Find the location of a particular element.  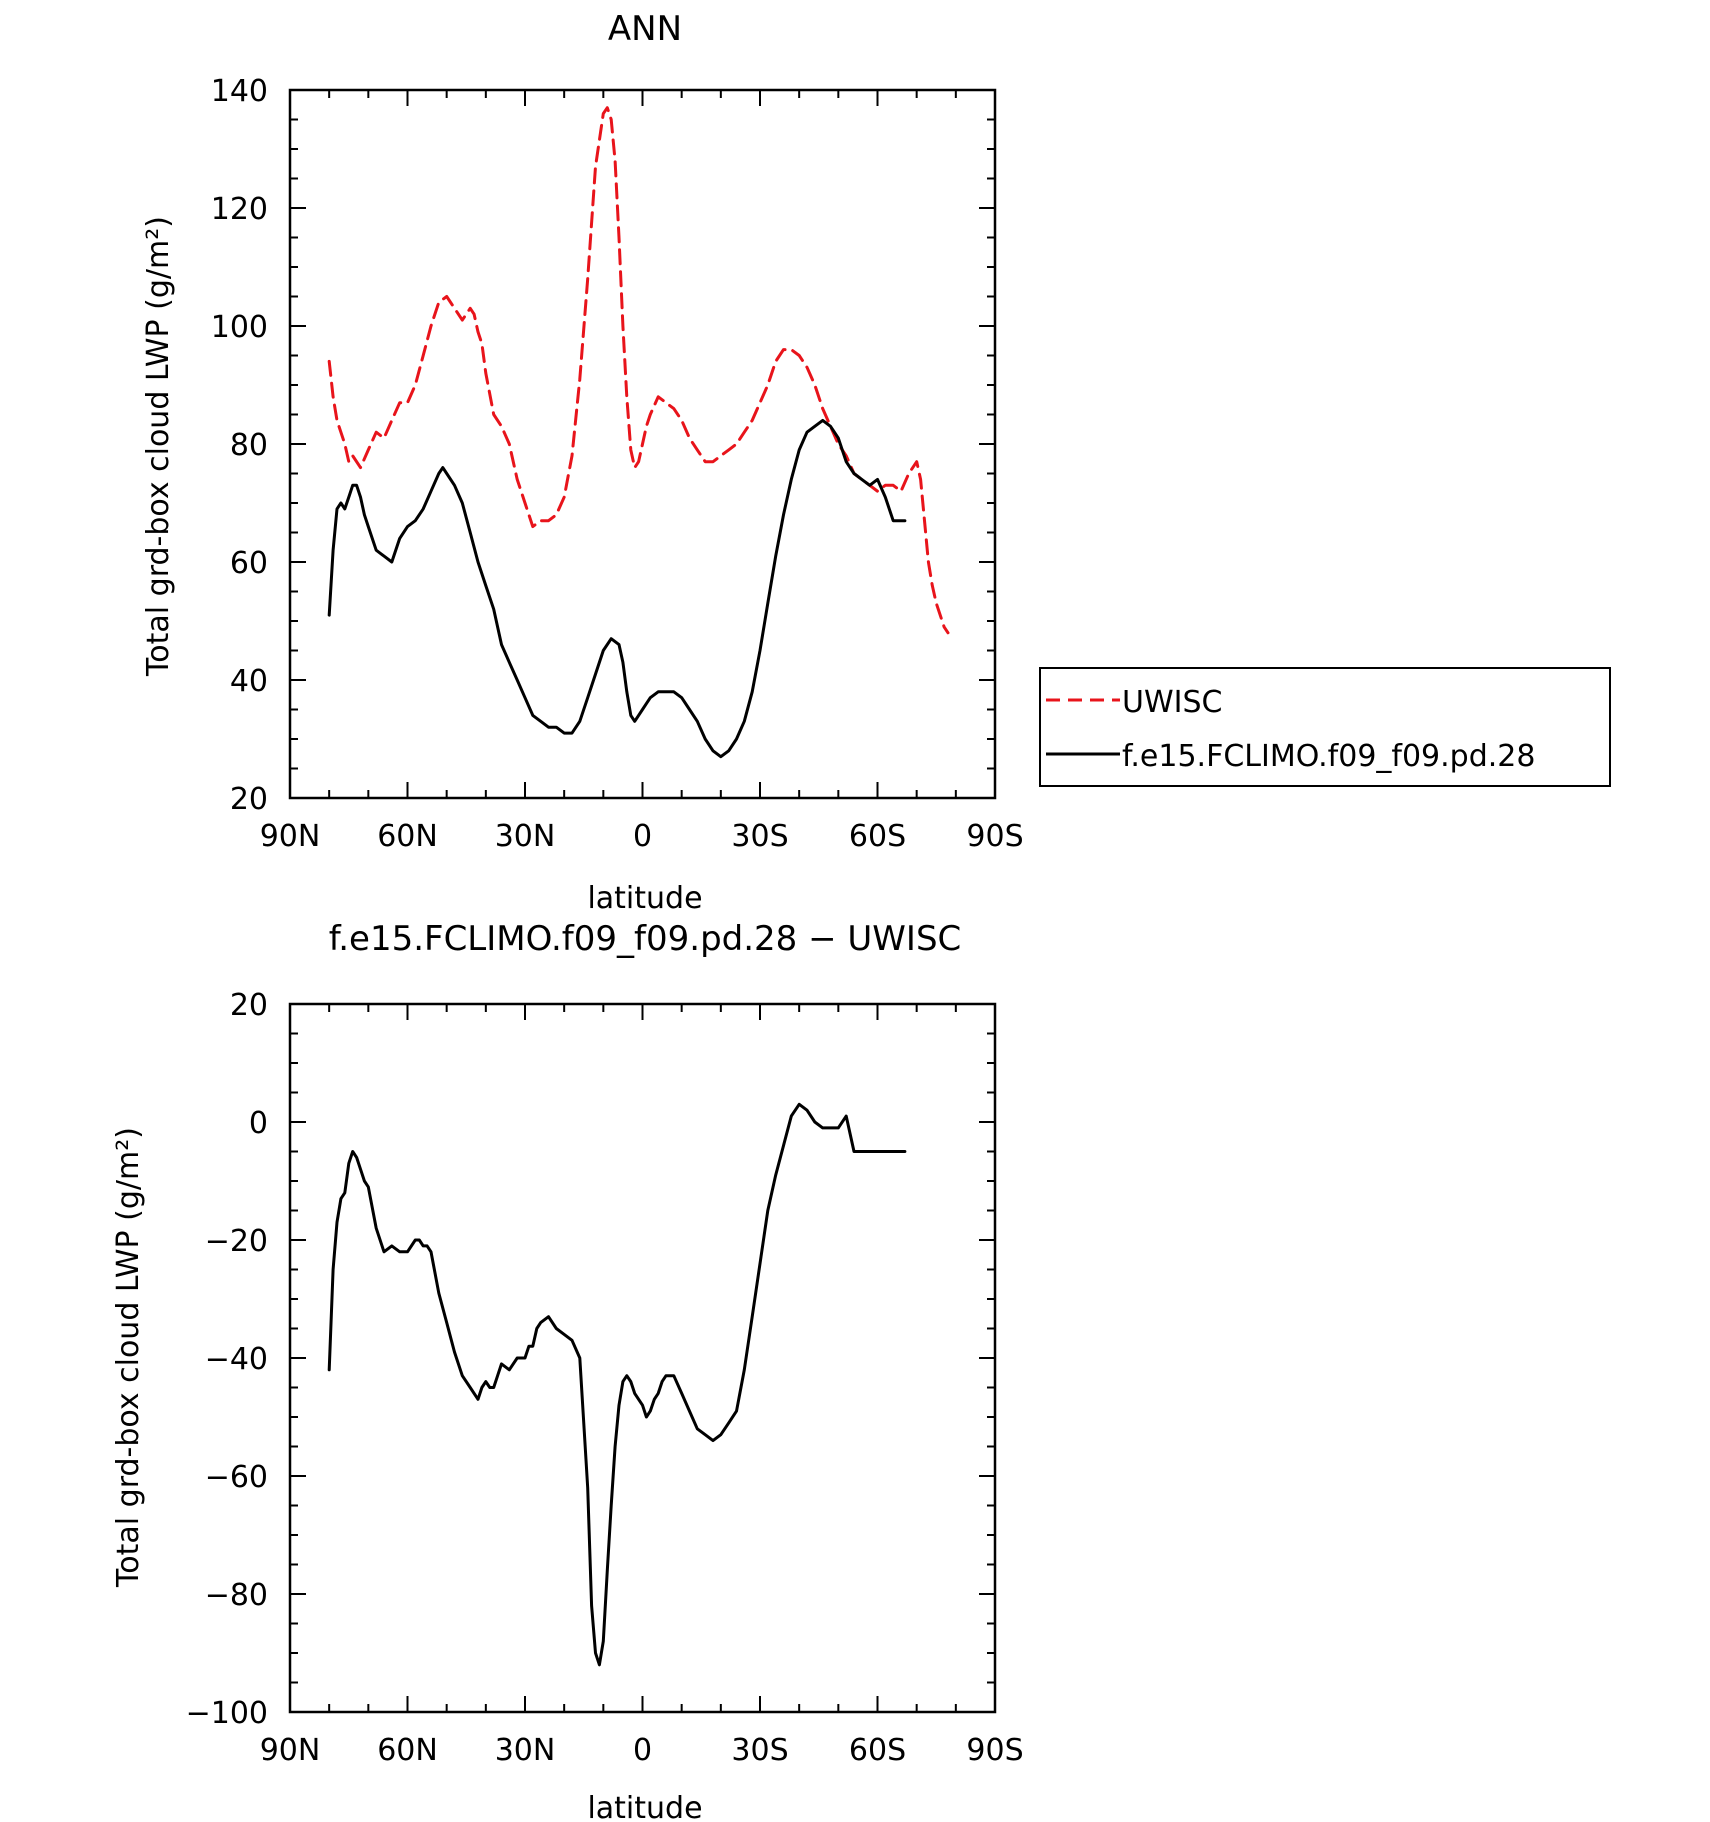

top-y-tick-label: 20 is located at coordinates (249, 799).